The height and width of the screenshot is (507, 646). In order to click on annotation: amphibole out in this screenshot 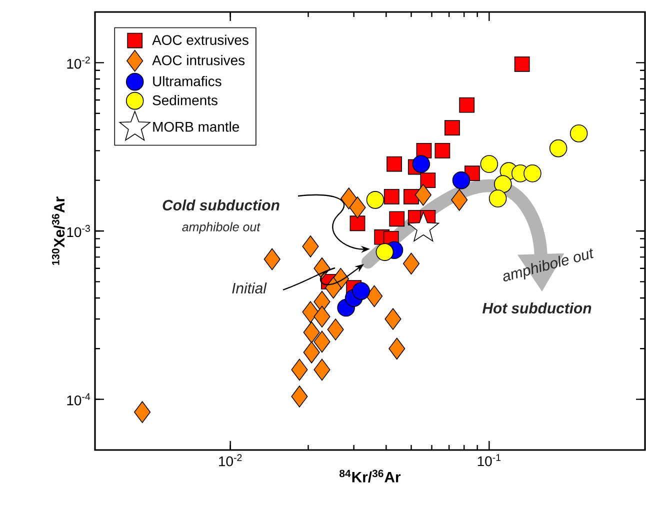, I will do `click(221, 228)`.